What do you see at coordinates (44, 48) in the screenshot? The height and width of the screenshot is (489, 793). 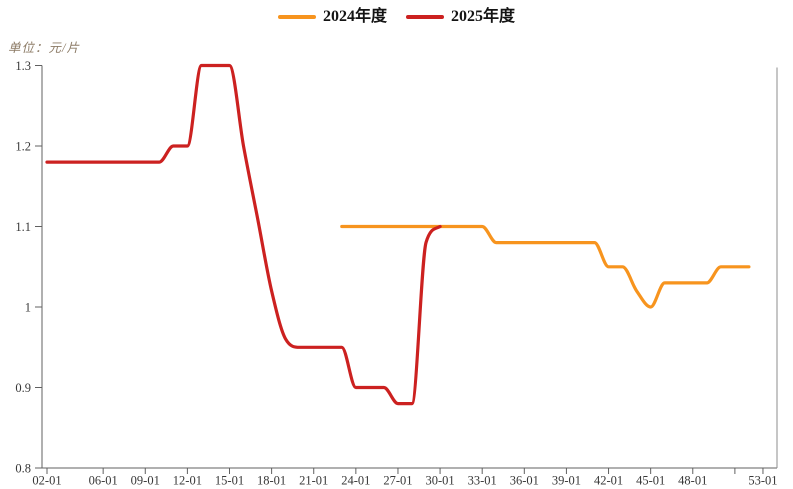 I see `unit-label: 单位：元/片` at bounding box center [44, 48].